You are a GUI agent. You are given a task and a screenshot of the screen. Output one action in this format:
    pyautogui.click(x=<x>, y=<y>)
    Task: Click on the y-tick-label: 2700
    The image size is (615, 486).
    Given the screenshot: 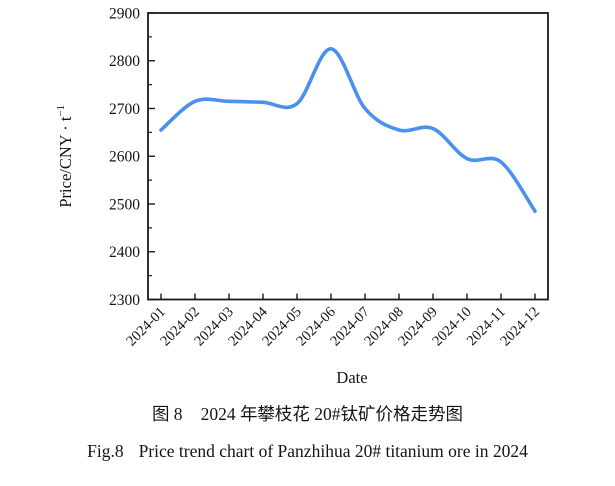 What is the action you would take?
    pyautogui.click(x=124, y=109)
    